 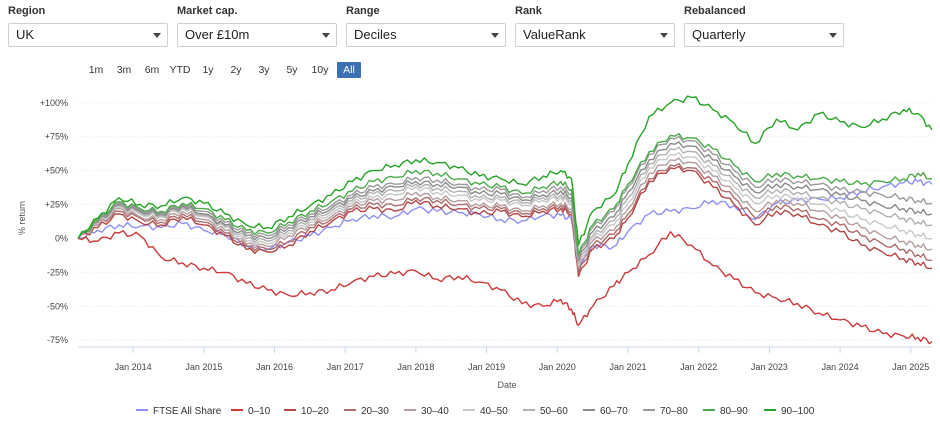 I want to click on market-cap-select-value: Over £10m, so click(x=217, y=34).